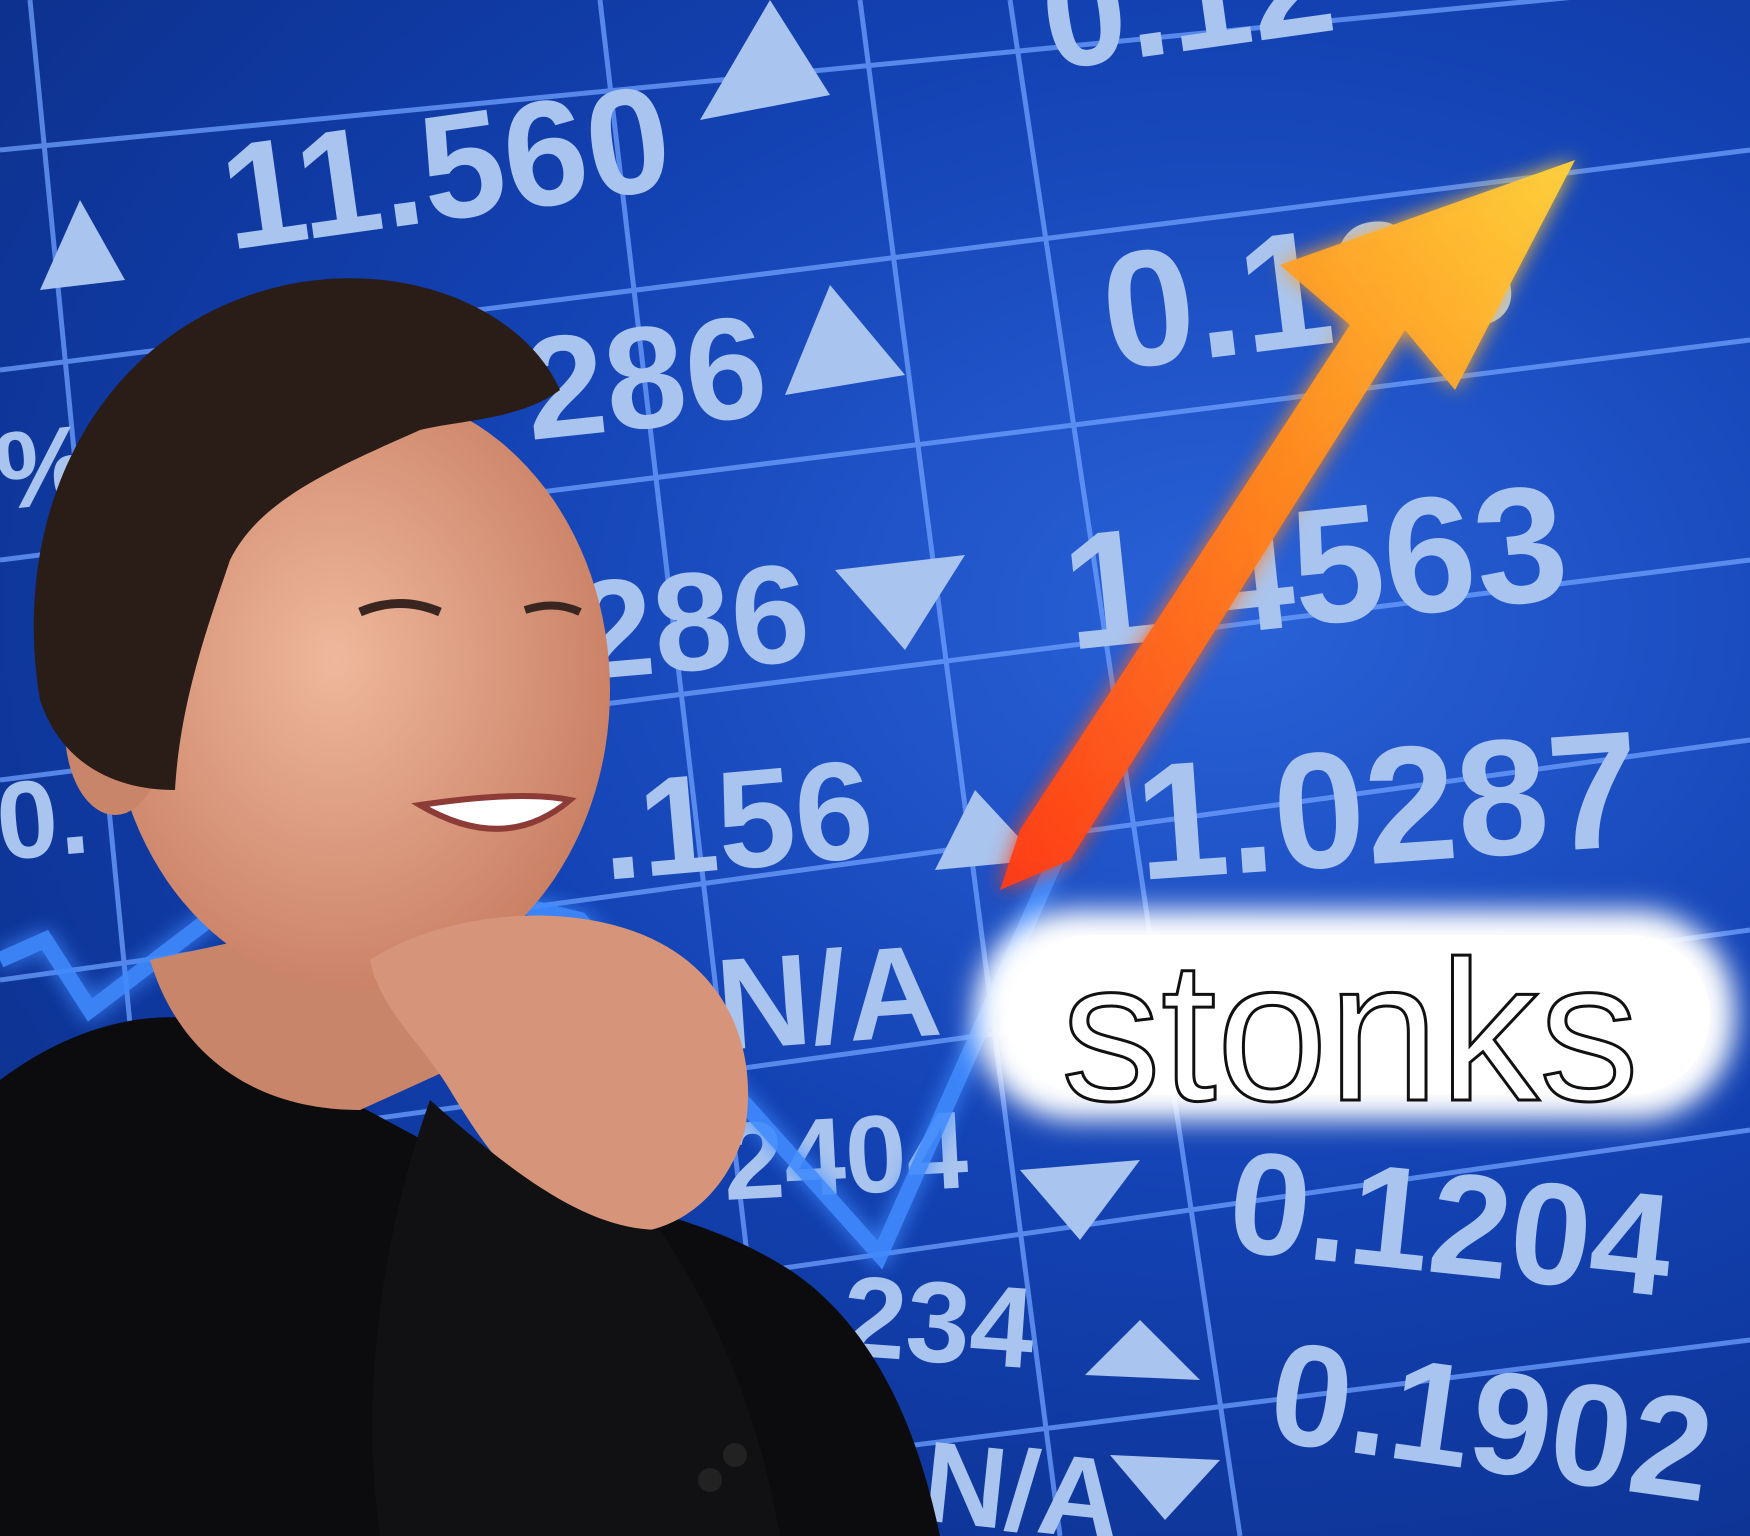 The image size is (1750, 1536). I want to click on board-value: .156, so click(736, 820).